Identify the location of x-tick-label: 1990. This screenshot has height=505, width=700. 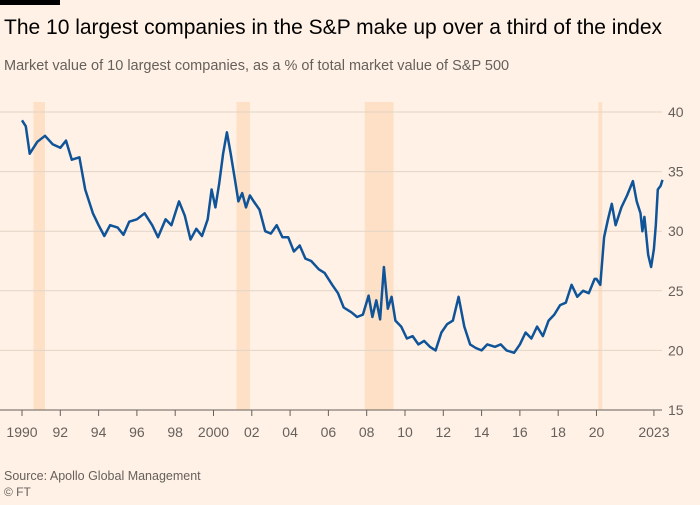
(21, 432).